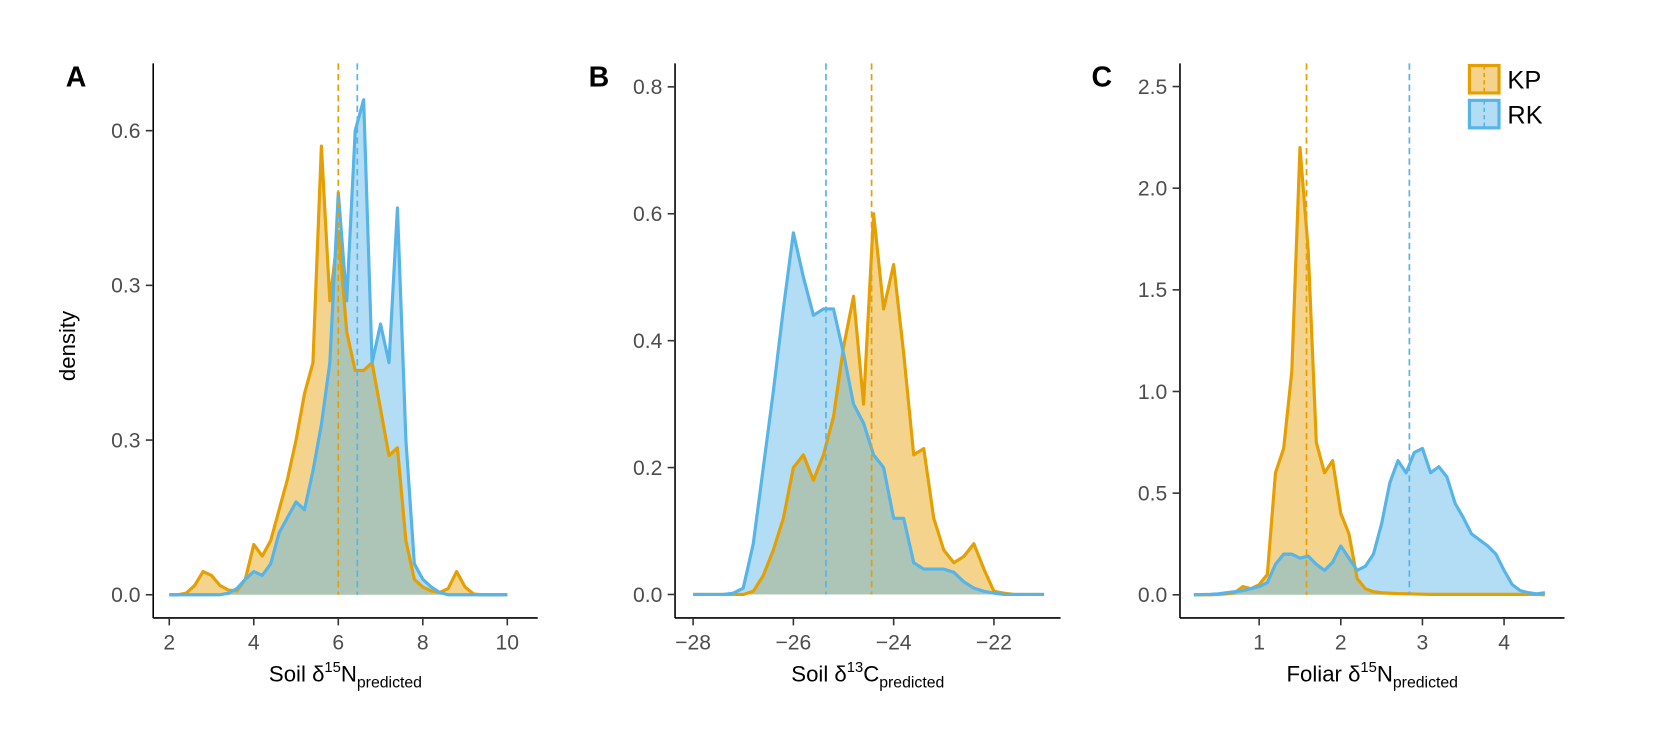 This screenshot has width=1667, height=750. I want to click on y-tick-label: 0.2, so click(647, 468).